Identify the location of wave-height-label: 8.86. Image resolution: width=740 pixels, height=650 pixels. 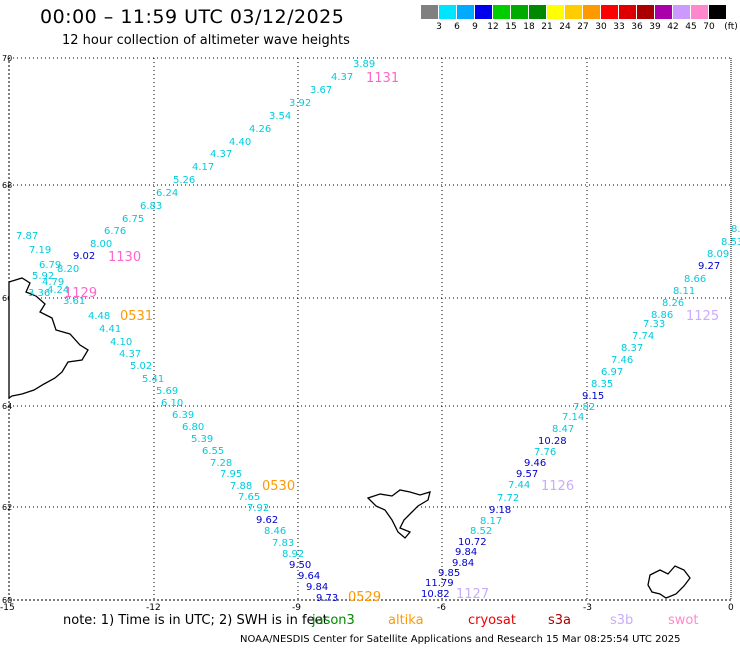
(662, 315).